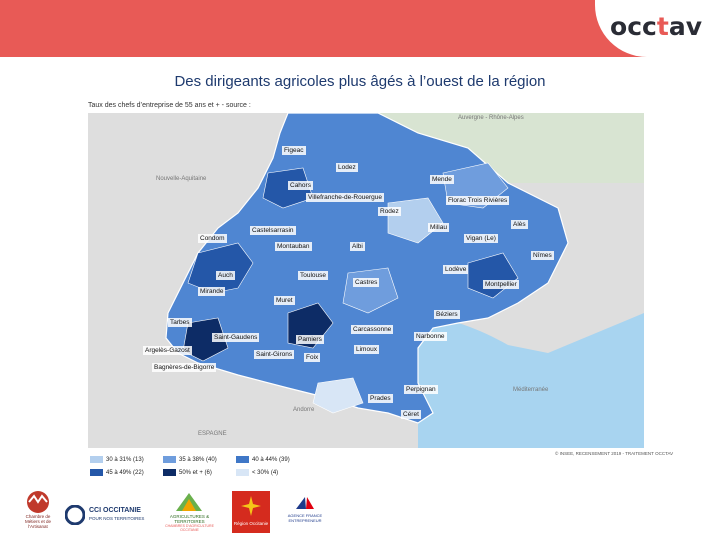 This screenshot has width=720, height=540. What do you see at coordinates (184, 367) in the screenshot?
I see `place-bagneres: Bagnères-de-Bigorre` at bounding box center [184, 367].